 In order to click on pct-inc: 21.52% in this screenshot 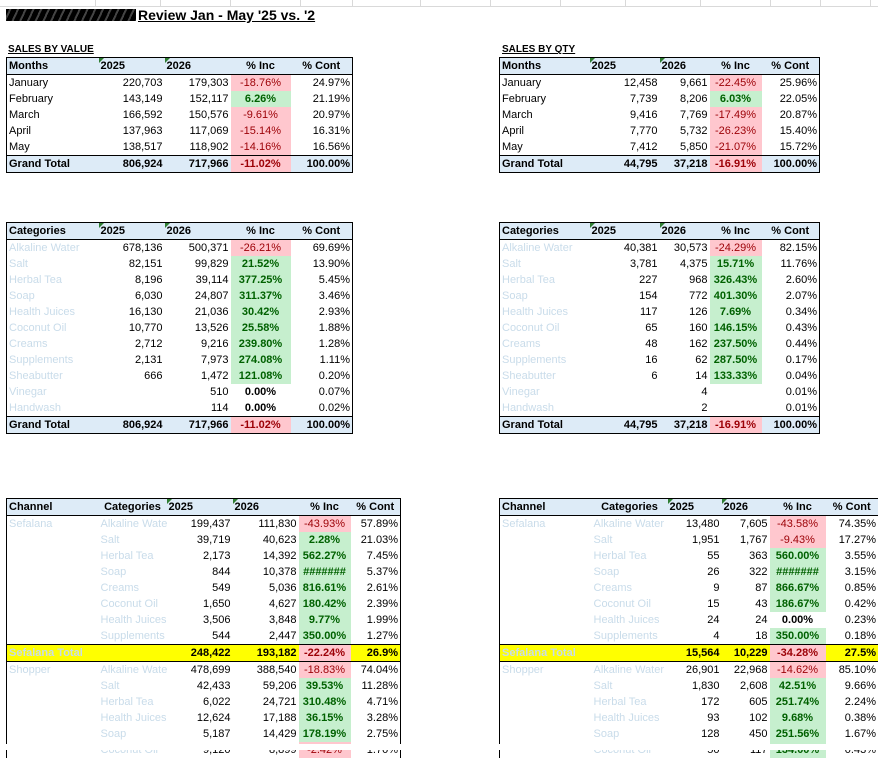, I will do `click(261, 264)`.